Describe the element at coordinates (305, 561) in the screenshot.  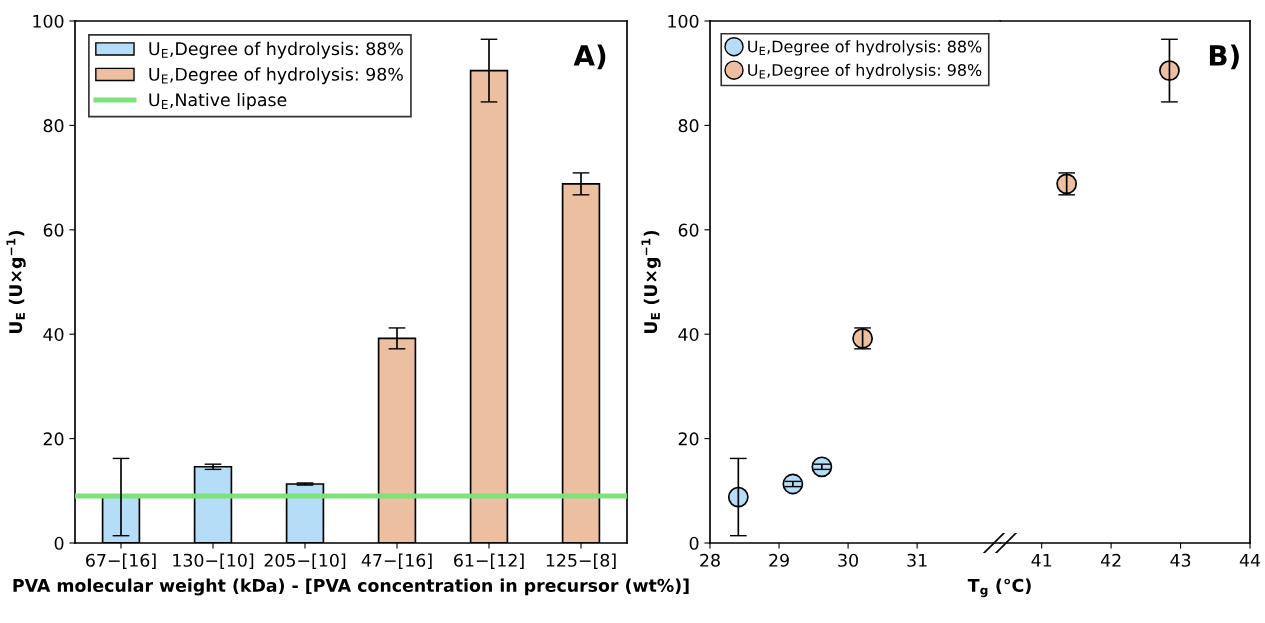
I see `x-tick-label: 205−[10]` at that location.